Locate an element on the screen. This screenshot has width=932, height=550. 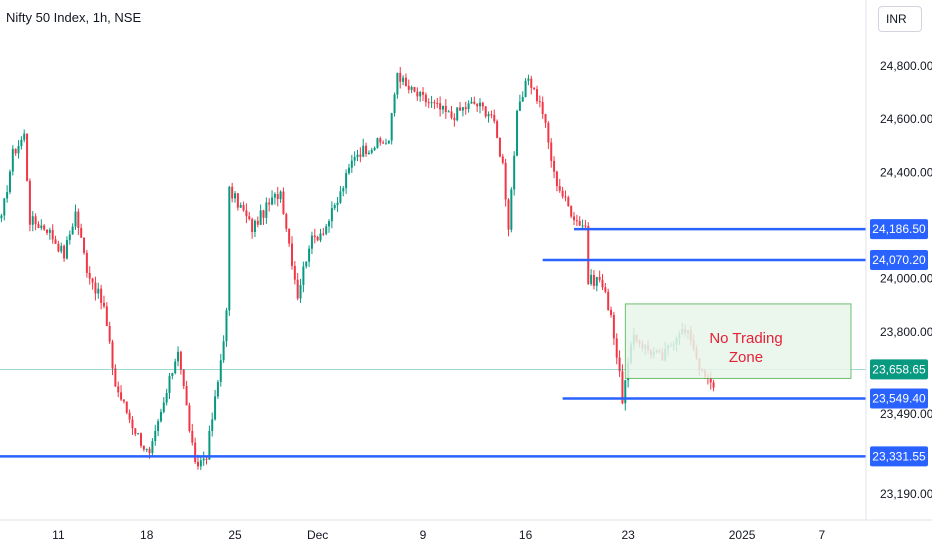
zone-rectangle is located at coordinates (738, 341).